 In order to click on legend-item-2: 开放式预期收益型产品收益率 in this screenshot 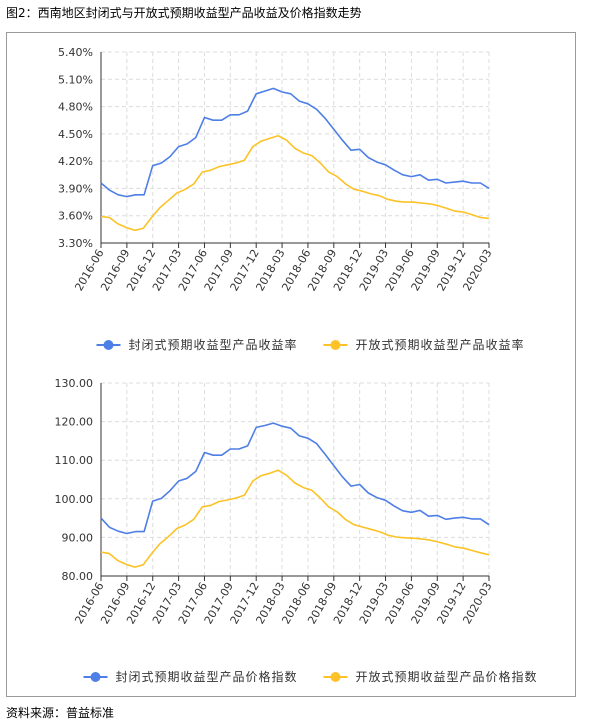, I will do `click(424, 344)`.